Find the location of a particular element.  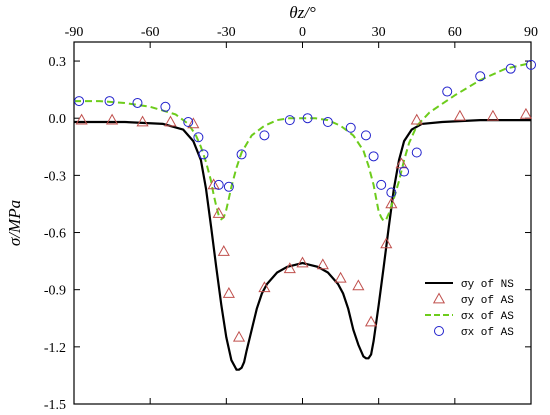

legend-label-0: σy of NS is located at coordinates (487, 285).